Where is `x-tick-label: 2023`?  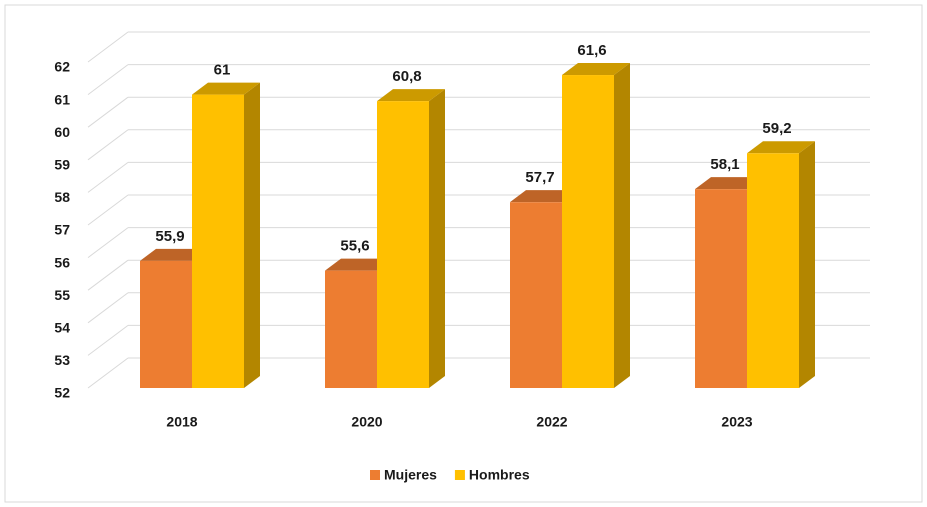
x-tick-label: 2023 is located at coordinates (736, 422).